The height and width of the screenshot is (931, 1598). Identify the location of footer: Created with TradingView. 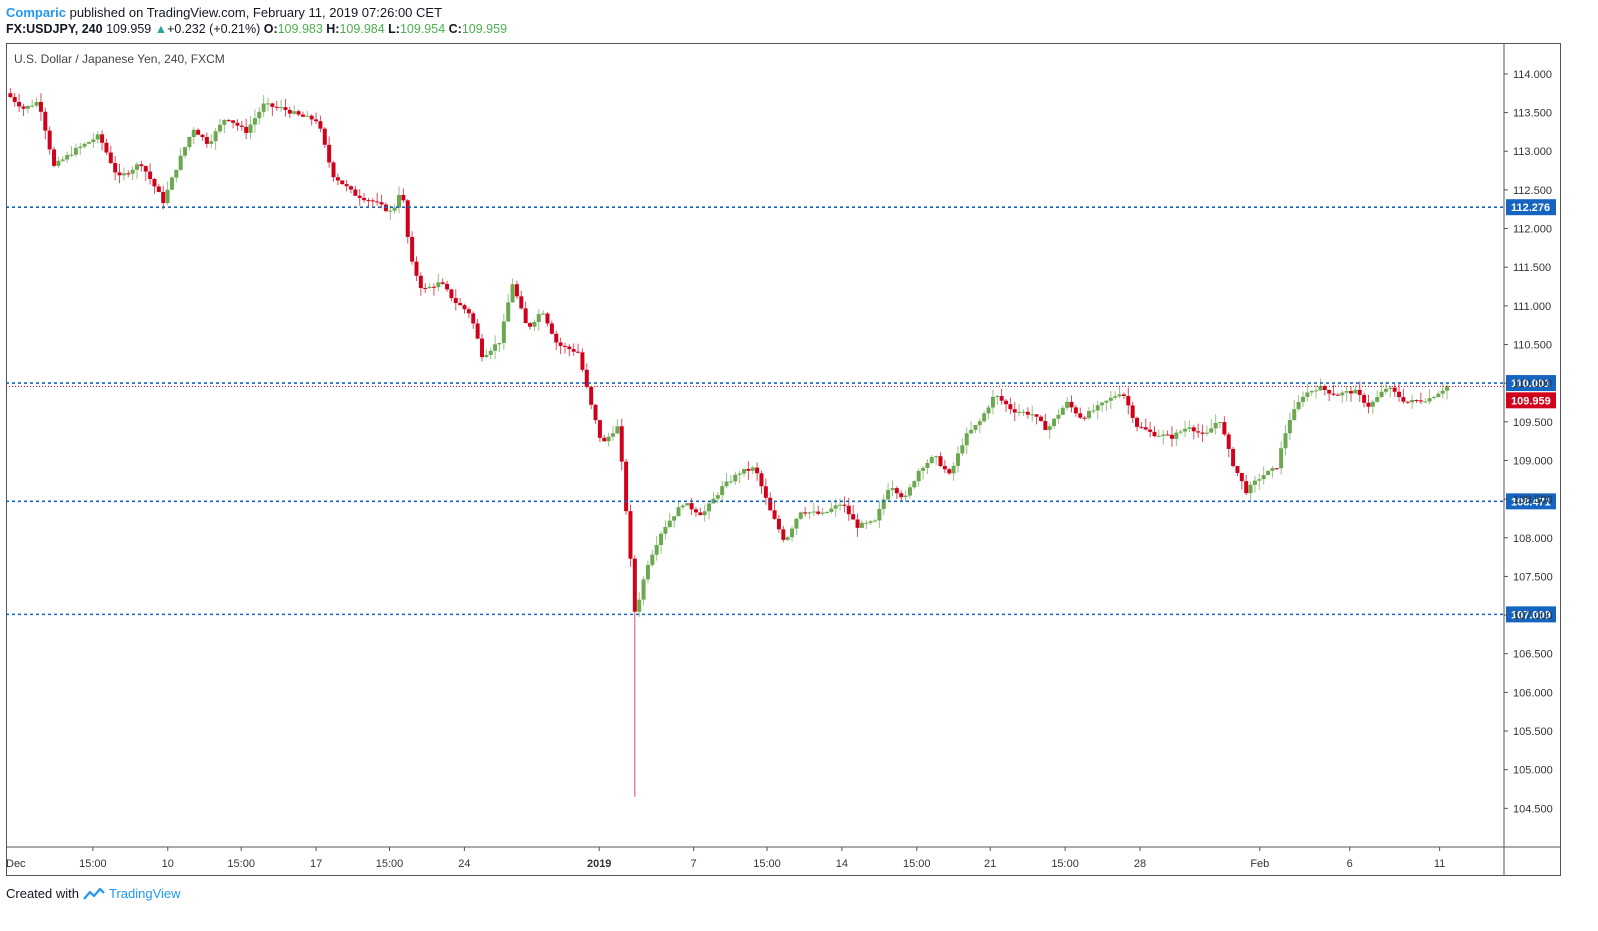
(93, 893).